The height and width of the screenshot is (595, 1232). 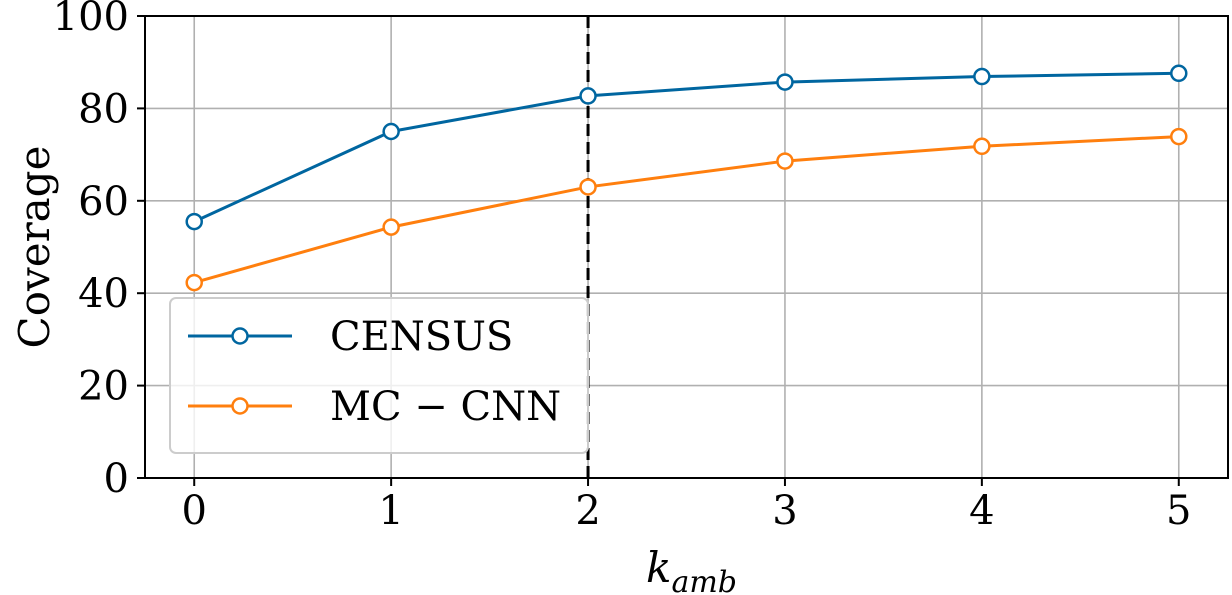 I want to click on legend-item: MC − CNN, so click(x=374, y=407).